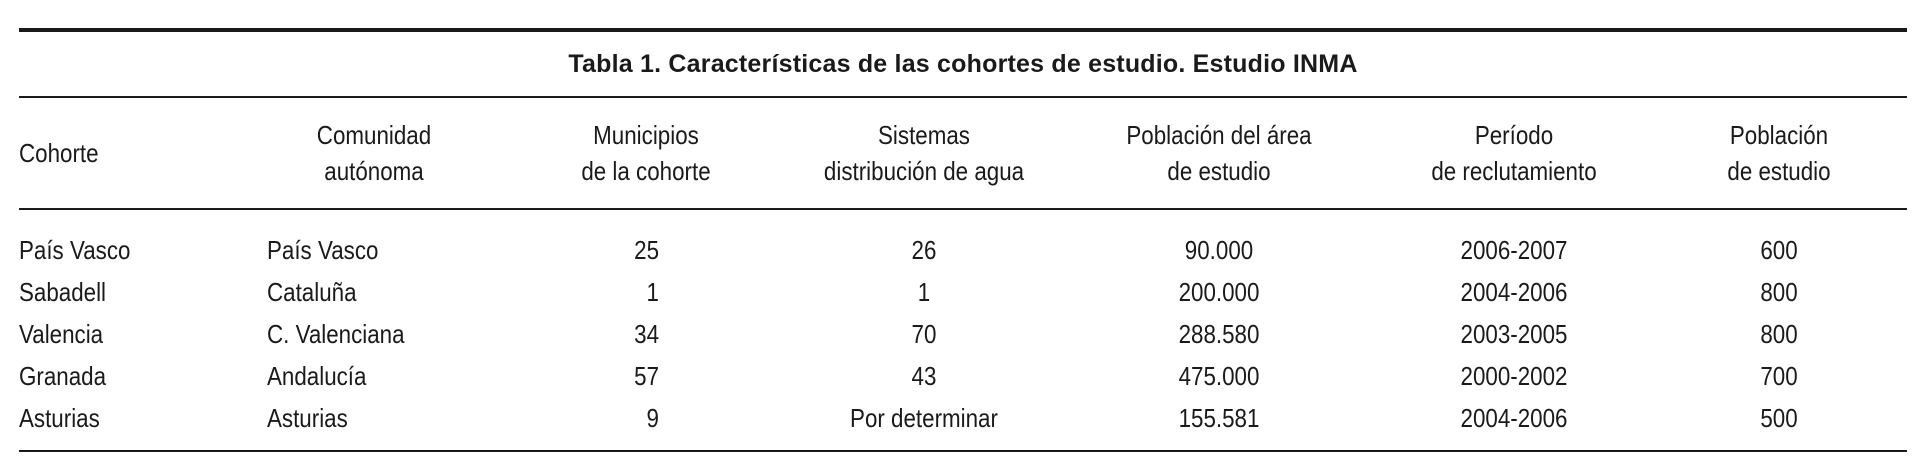 This screenshot has height=470, width=1920. I want to click on header-sistemas-line-1: Sistemas, so click(924, 135).